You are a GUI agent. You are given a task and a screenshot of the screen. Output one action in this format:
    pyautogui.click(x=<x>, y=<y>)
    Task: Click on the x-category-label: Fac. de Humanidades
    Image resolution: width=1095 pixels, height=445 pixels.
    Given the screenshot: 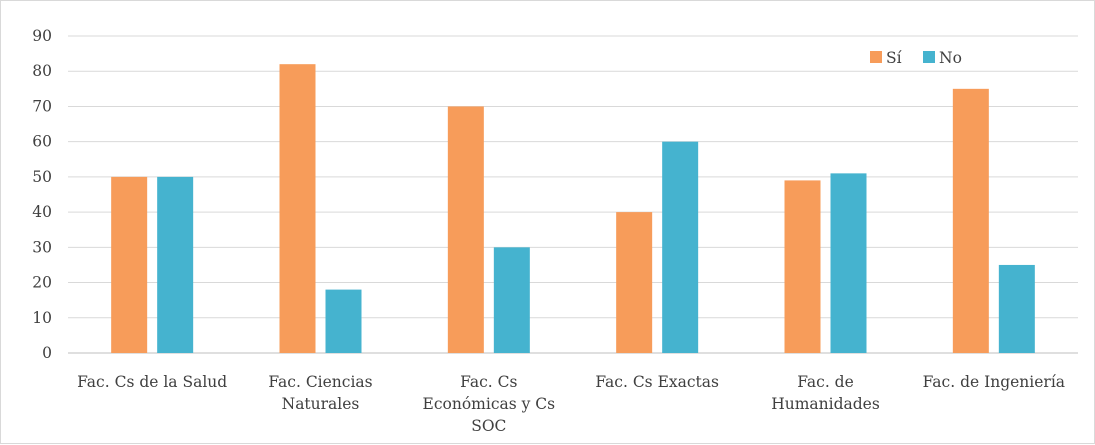 What is the action you would take?
    pyautogui.click(x=825, y=393)
    